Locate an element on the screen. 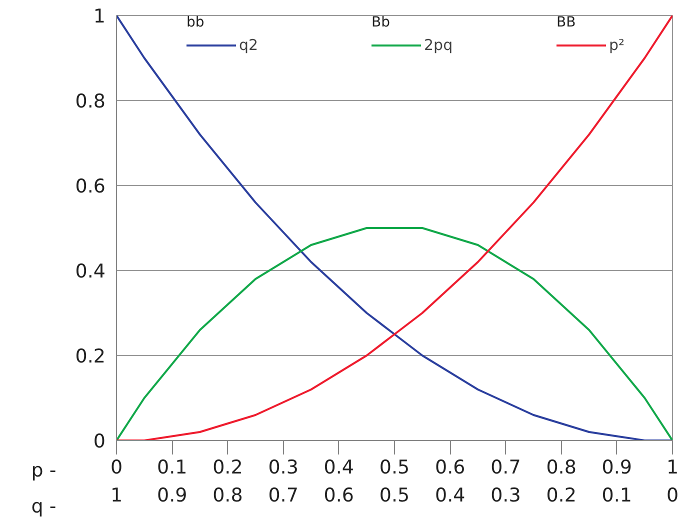 This screenshot has width=699, height=520. x2-tick-label: 0.3 is located at coordinates (505, 495).